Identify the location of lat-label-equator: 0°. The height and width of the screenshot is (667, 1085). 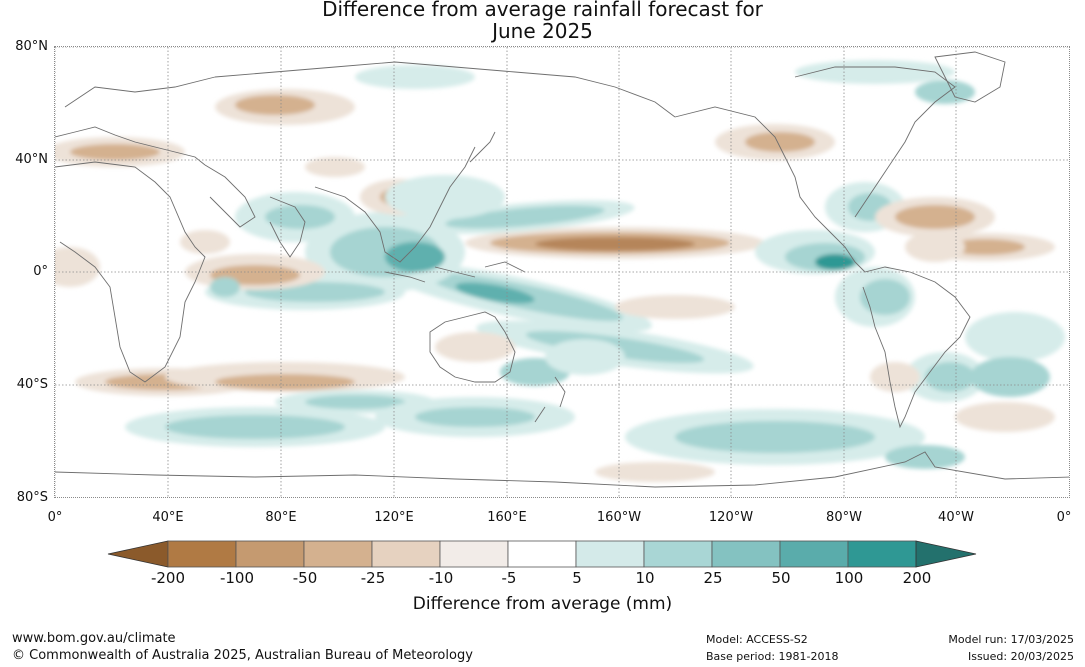
(40, 271).